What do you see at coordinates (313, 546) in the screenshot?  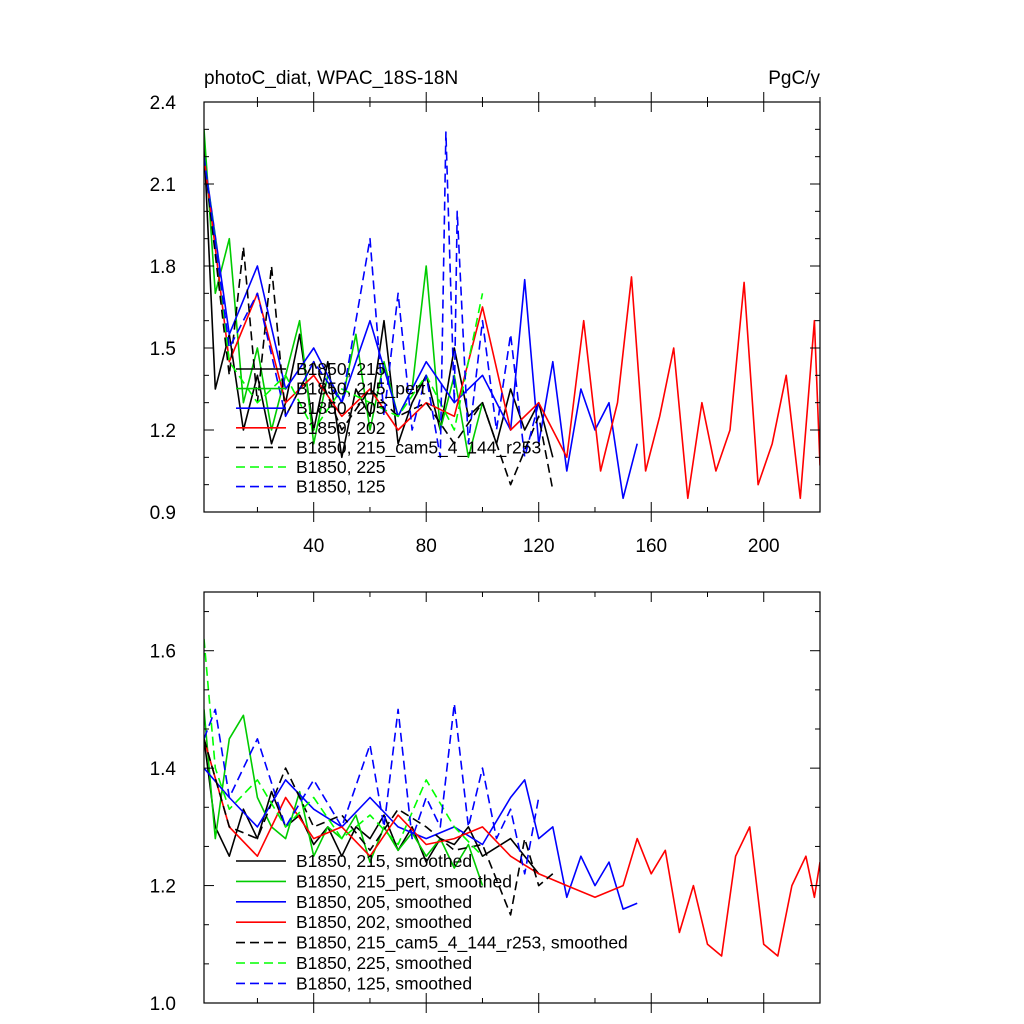 I see `x-tick-label: 40` at bounding box center [313, 546].